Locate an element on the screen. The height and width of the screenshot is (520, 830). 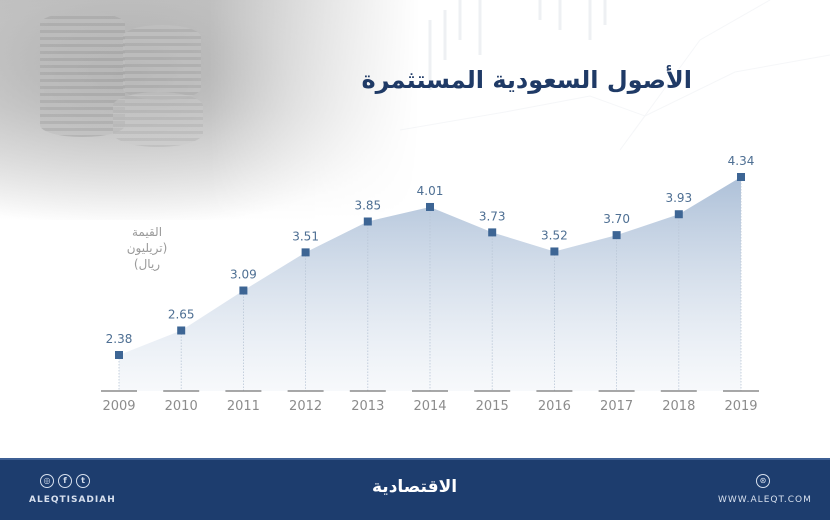
instagram-icon: ◎ is located at coordinates (47, 481).